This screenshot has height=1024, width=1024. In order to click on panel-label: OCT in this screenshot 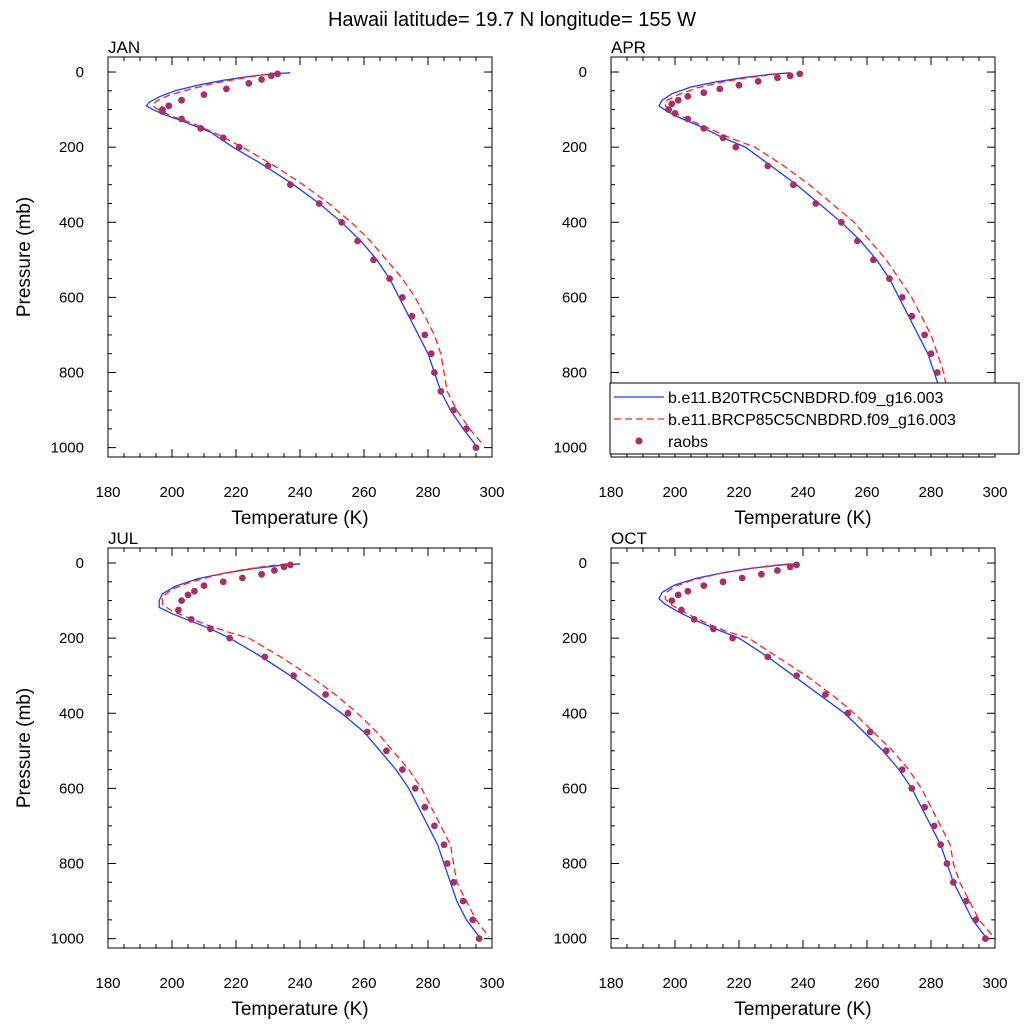, I will do `click(629, 538)`.